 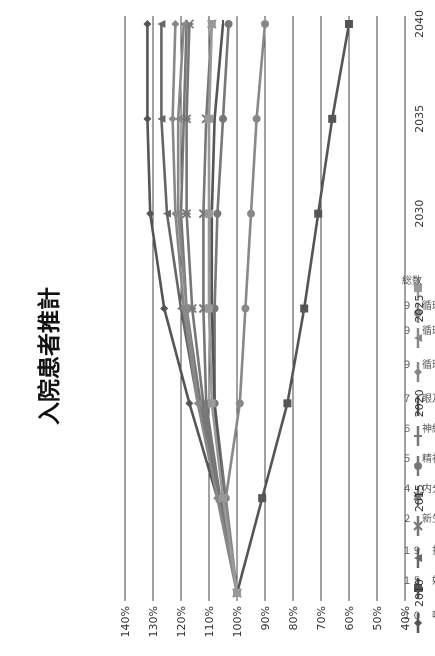 I want to click on legend-label: ９ 循環器系の疾患（虚血性心疾患）（再掲）, so click(x=418, y=305).